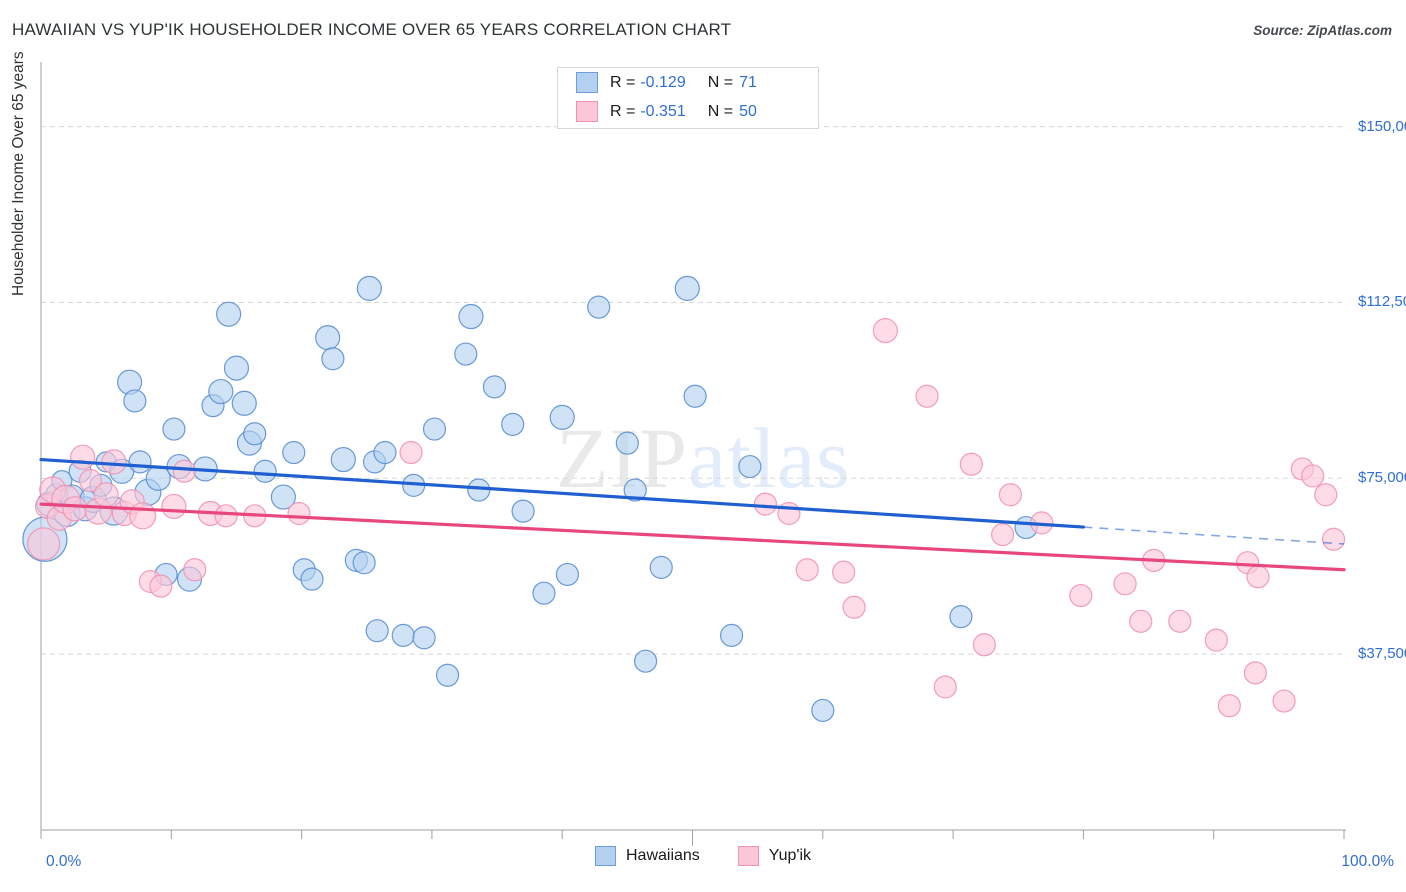 The width and height of the screenshot is (1406, 892). Describe the element at coordinates (64, 861) in the screenshot. I see `x-tick-label-min: 0.0%` at that location.